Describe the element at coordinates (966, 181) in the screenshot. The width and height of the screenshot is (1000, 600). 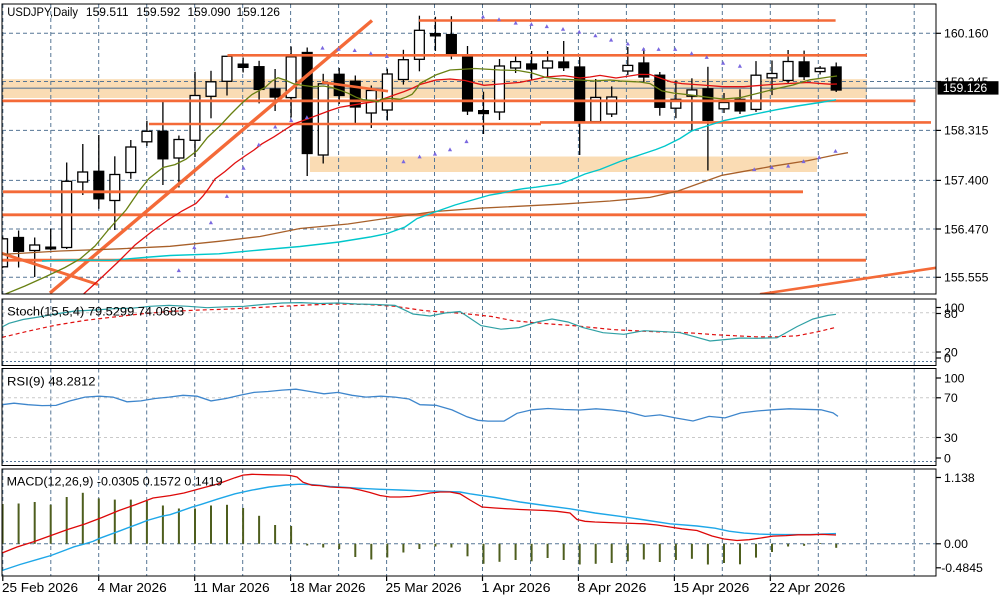
I see `svg-text: 157.400` at that location.